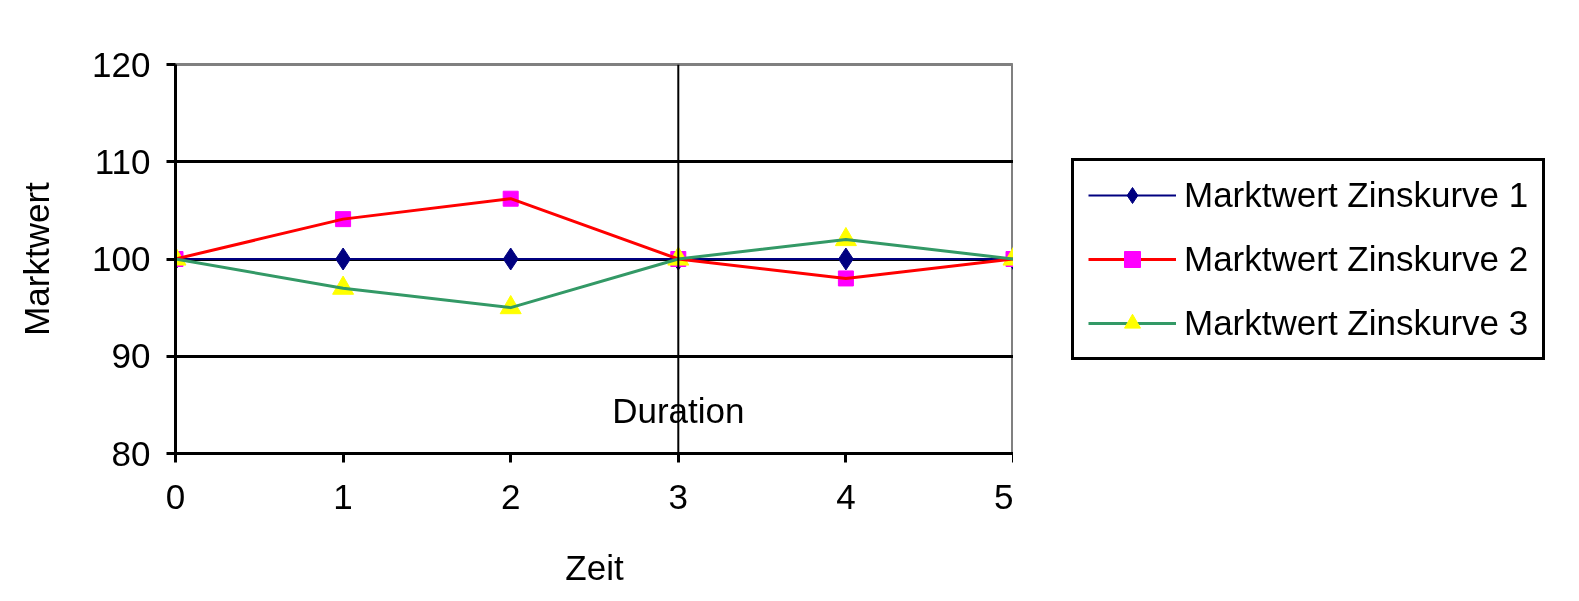 The height and width of the screenshot is (601, 1579). Describe the element at coordinates (1356, 322) in the screenshot. I see `legend-label: Marktwert Zinskurve 3` at that location.